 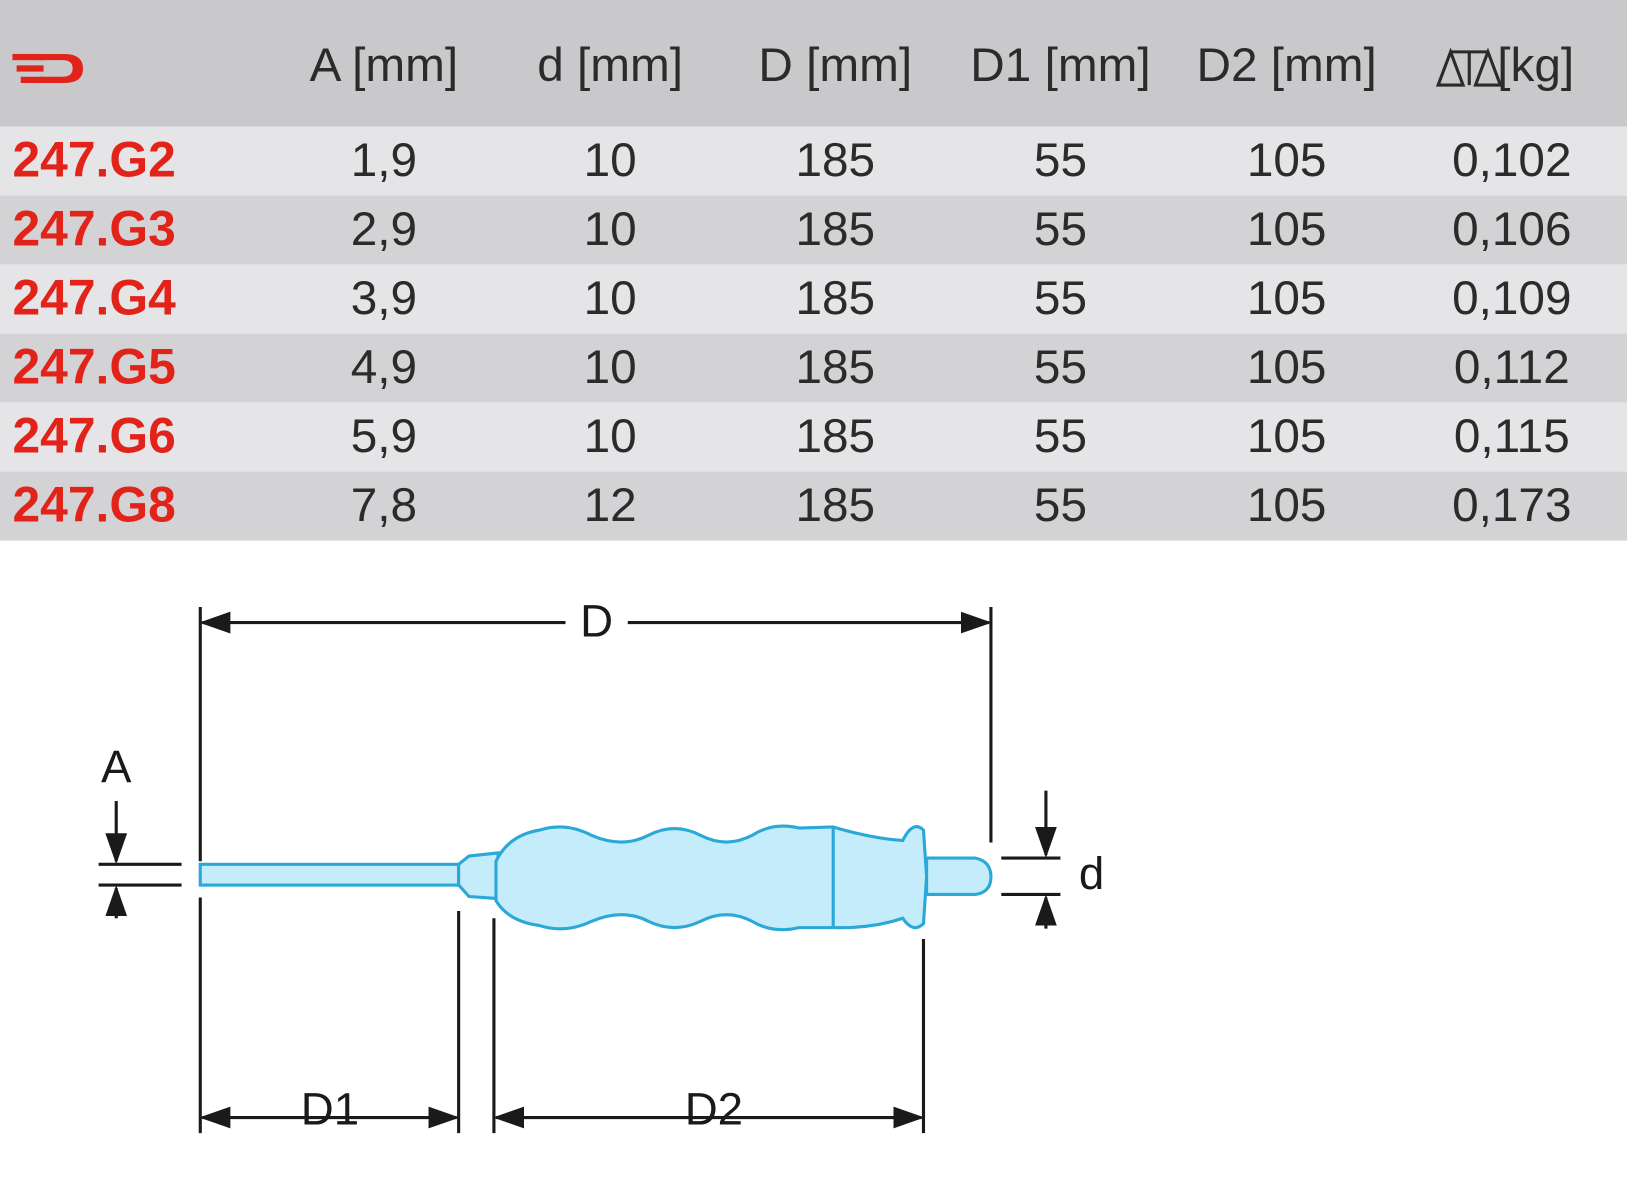 What do you see at coordinates (93, 366) in the screenshot?
I see `item-code: 247.G5` at bounding box center [93, 366].